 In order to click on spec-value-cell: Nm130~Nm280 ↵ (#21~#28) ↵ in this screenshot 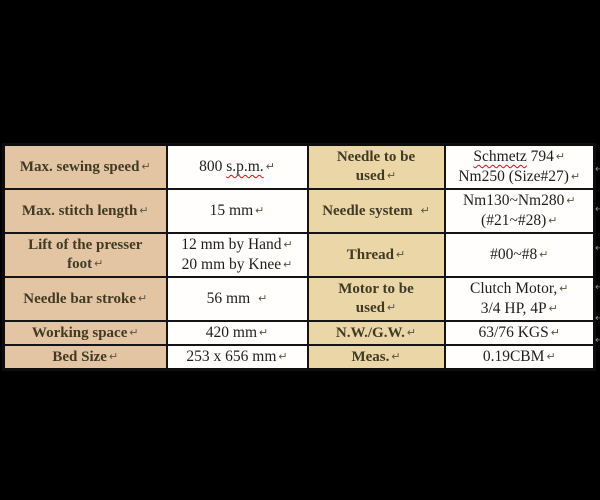, I will do `click(519, 211)`.